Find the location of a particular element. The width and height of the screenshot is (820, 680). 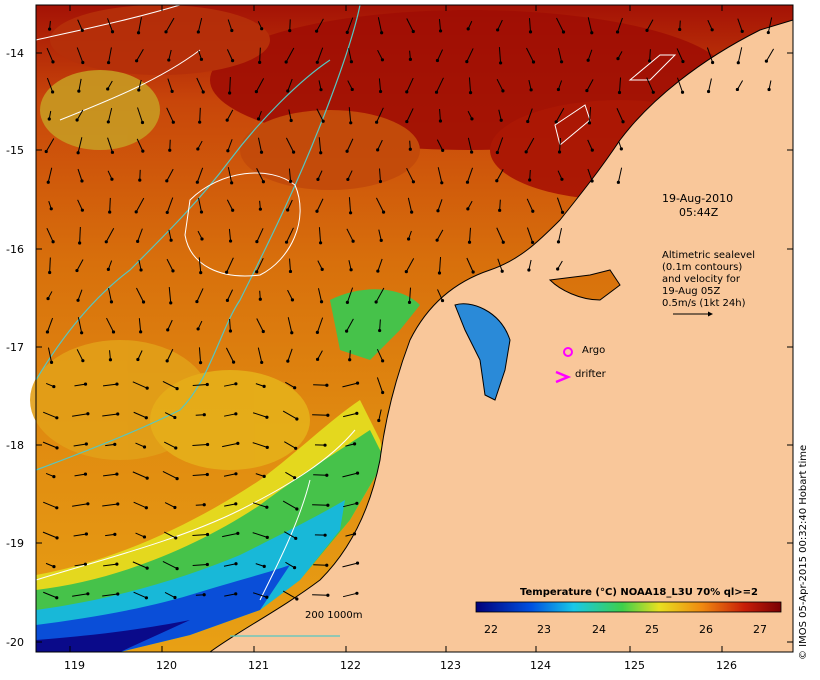

time-label: 05:44Z is located at coordinates (699, 212).